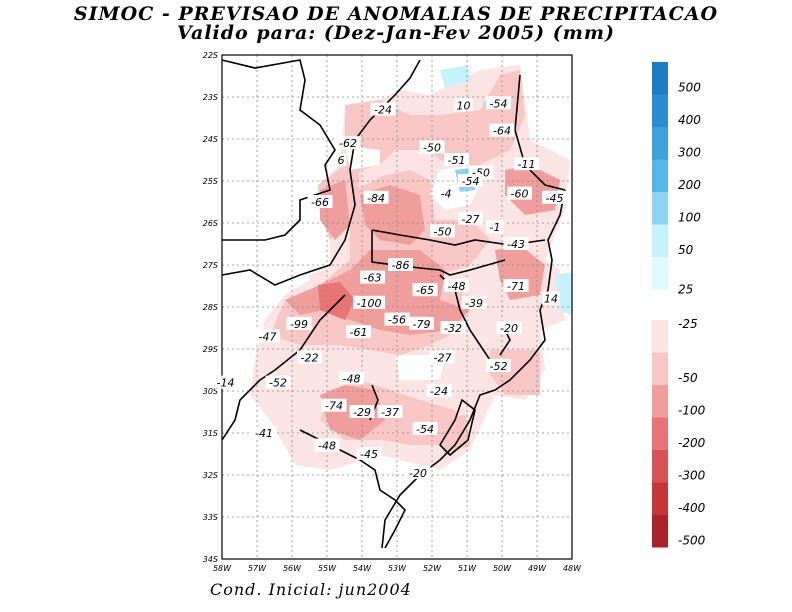  I want to click on contour-label: -60, so click(519, 193).